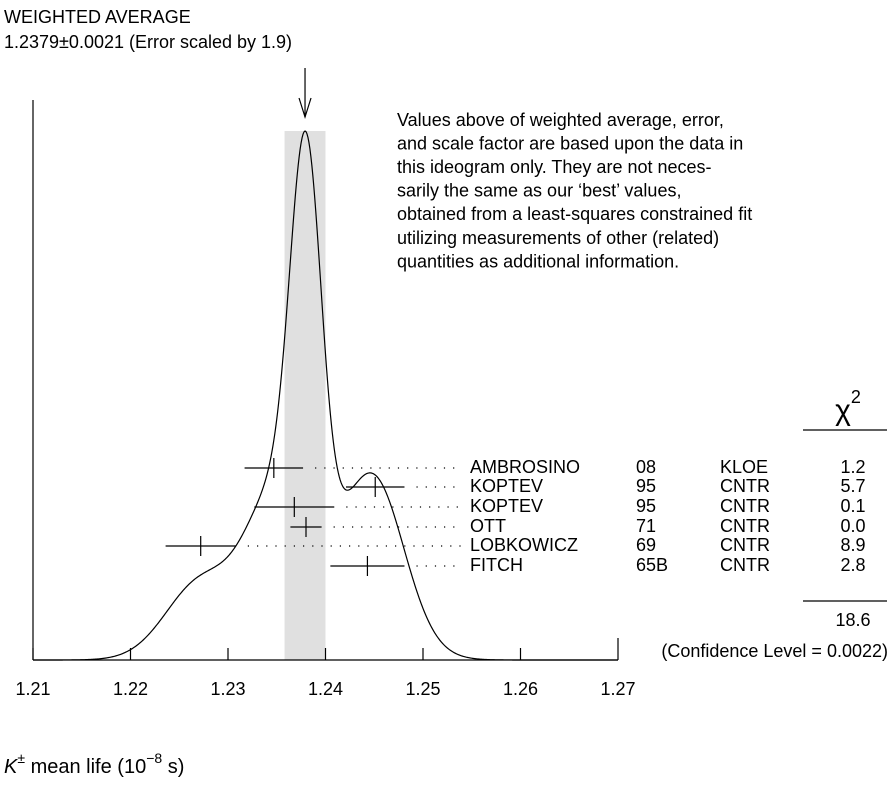  What do you see at coordinates (496, 565) in the screenshot?
I see `experiment-name: FITCH` at bounding box center [496, 565].